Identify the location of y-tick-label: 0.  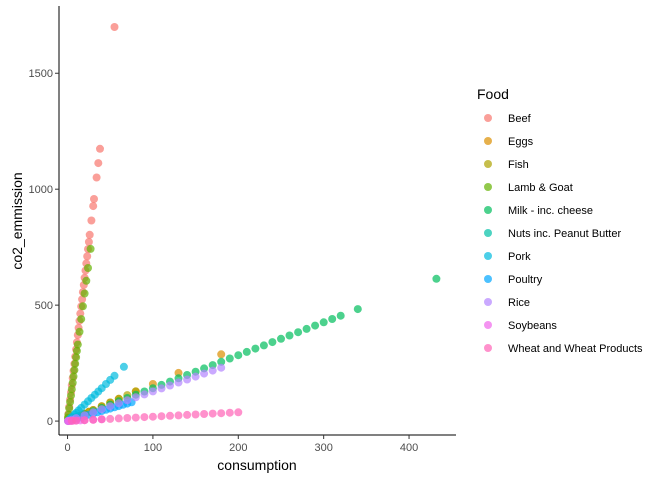
(50, 422).